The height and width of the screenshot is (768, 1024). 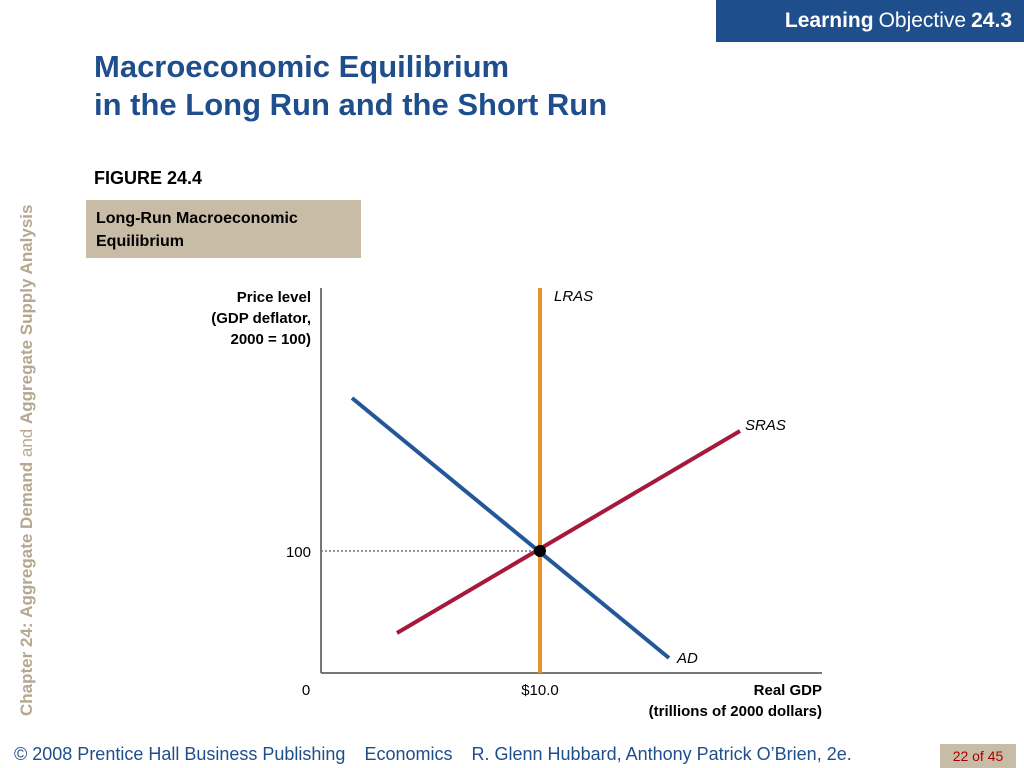 I want to click on origin-label: 0, so click(x=306, y=690).